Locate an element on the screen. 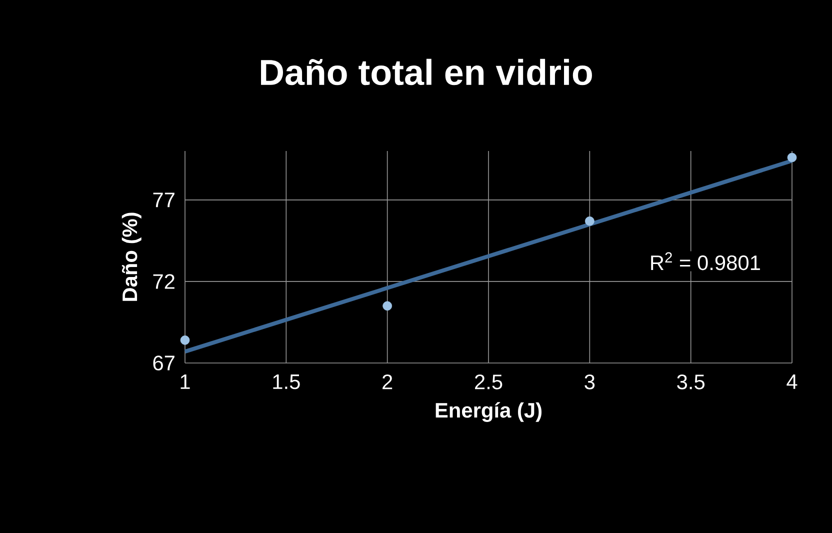 Image resolution: width=832 pixels, height=533 pixels. x-tick-label: 3.5 is located at coordinates (690, 382).